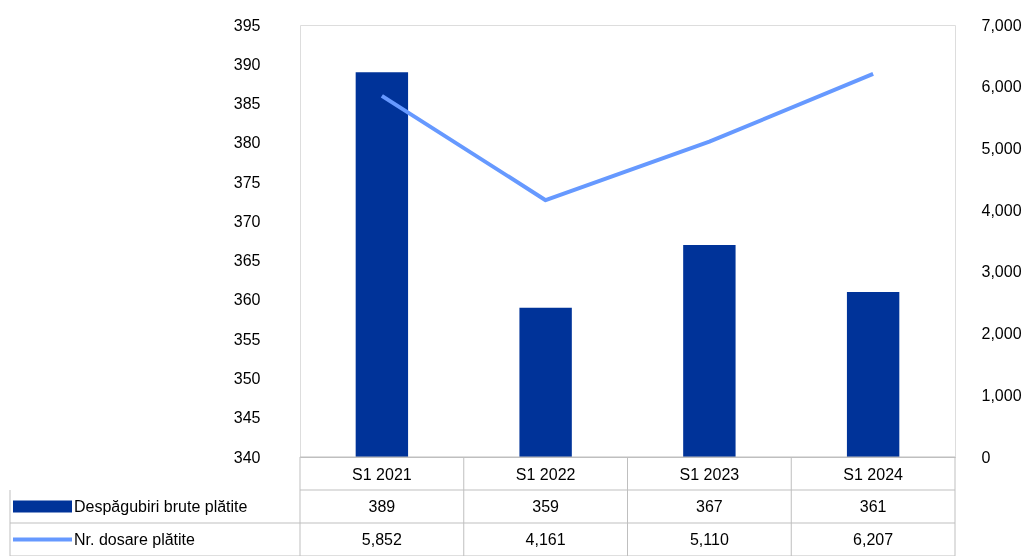  What do you see at coordinates (709, 474) in the screenshot?
I see `x-tick-label: S1 2023` at bounding box center [709, 474].